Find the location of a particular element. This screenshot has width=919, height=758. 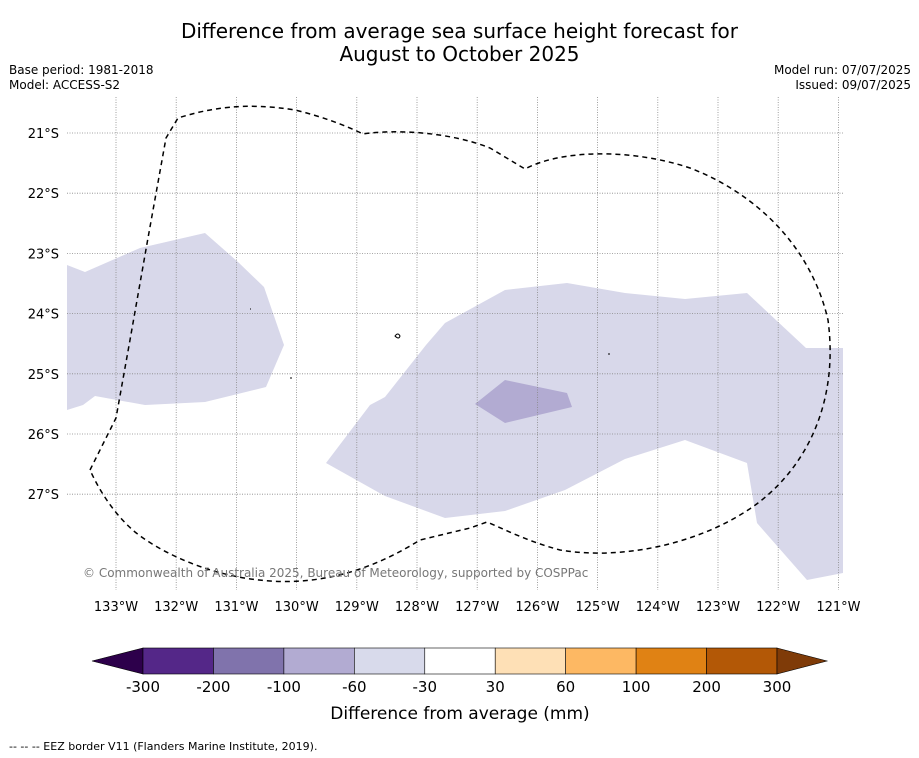

colorbar-tick-label: 200 is located at coordinates (706, 687).